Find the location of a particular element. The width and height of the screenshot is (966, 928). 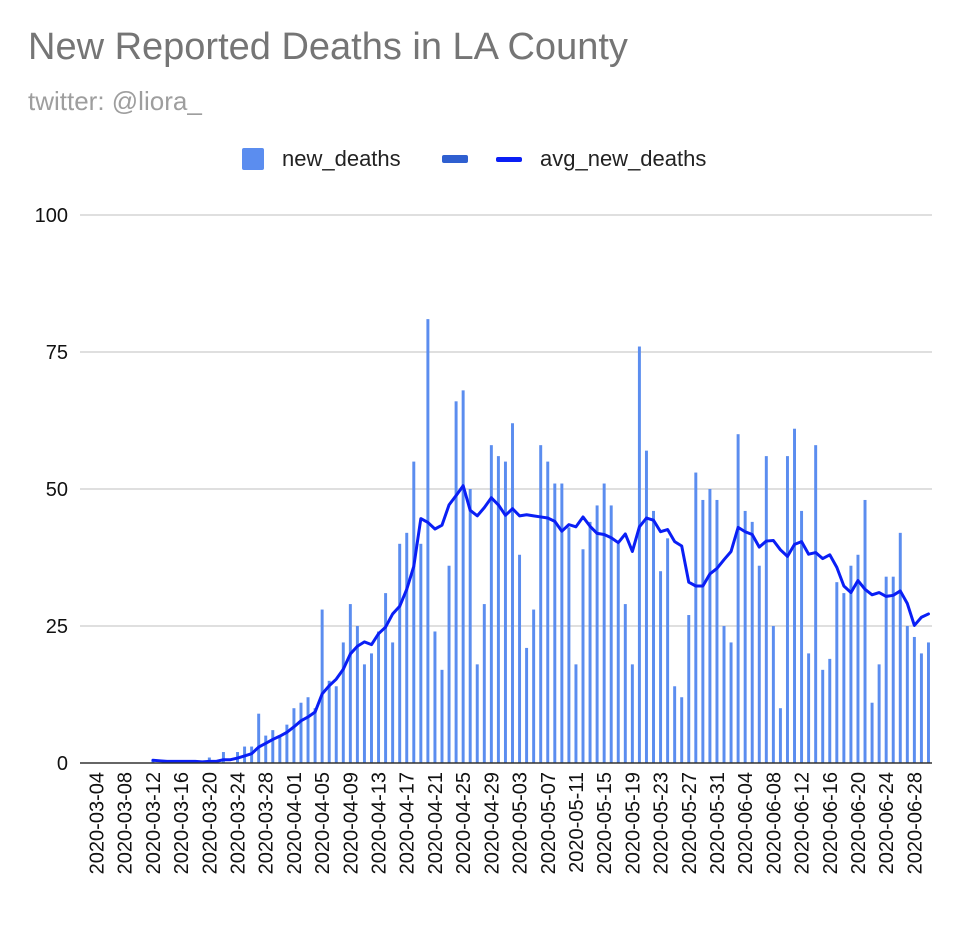

x-tick-label: 2020-03-24 is located at coordinates (239, 823).